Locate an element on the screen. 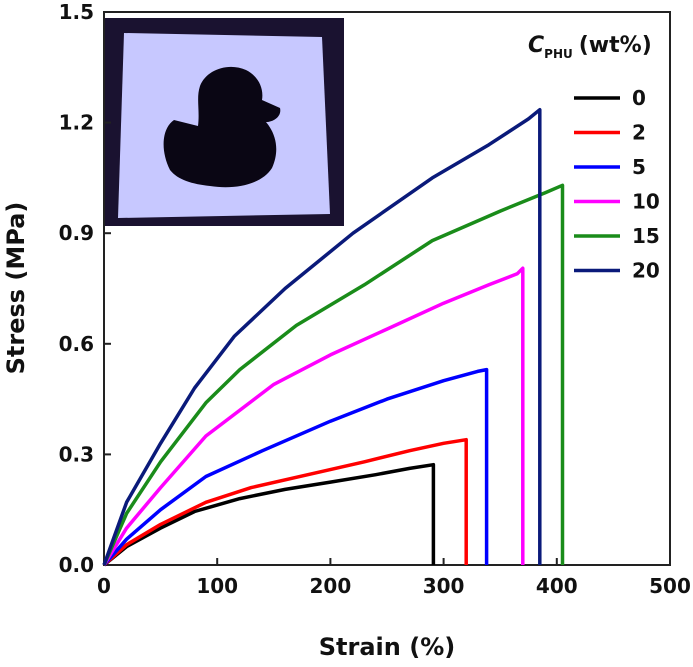 The height and width of the screenshot is (667, 693). legend-label-2: 2 is located at coordinates (639, 133).